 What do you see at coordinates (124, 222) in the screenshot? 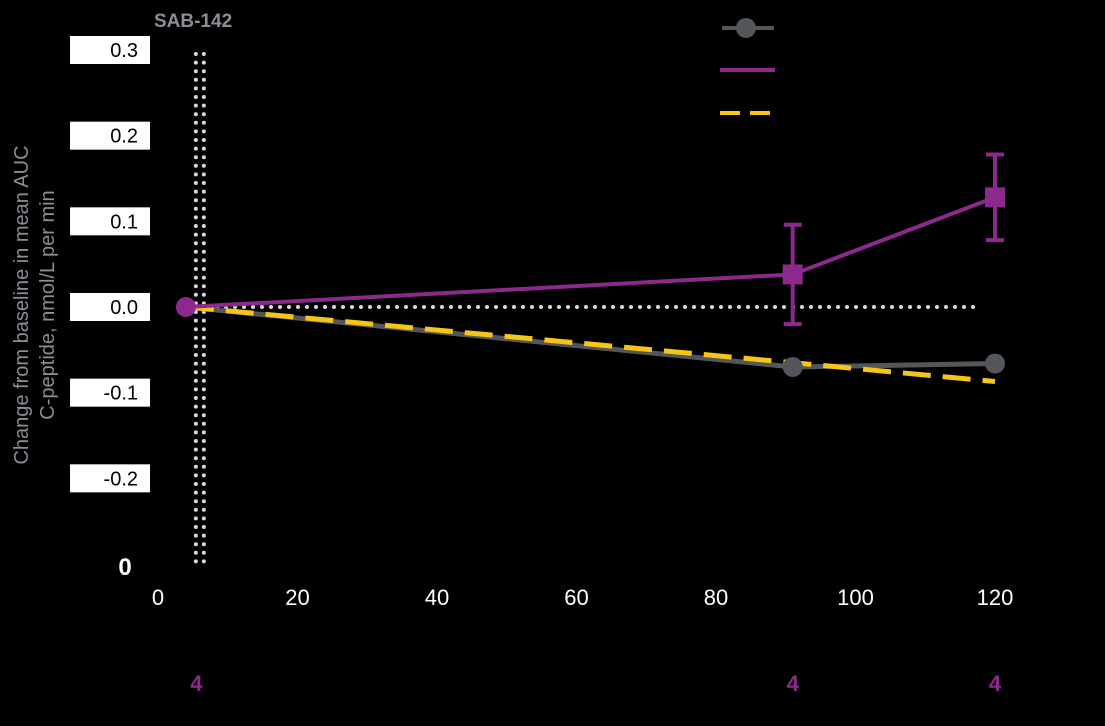
I see `y-tick-label: 0.1` at bounding box center [124, 222].